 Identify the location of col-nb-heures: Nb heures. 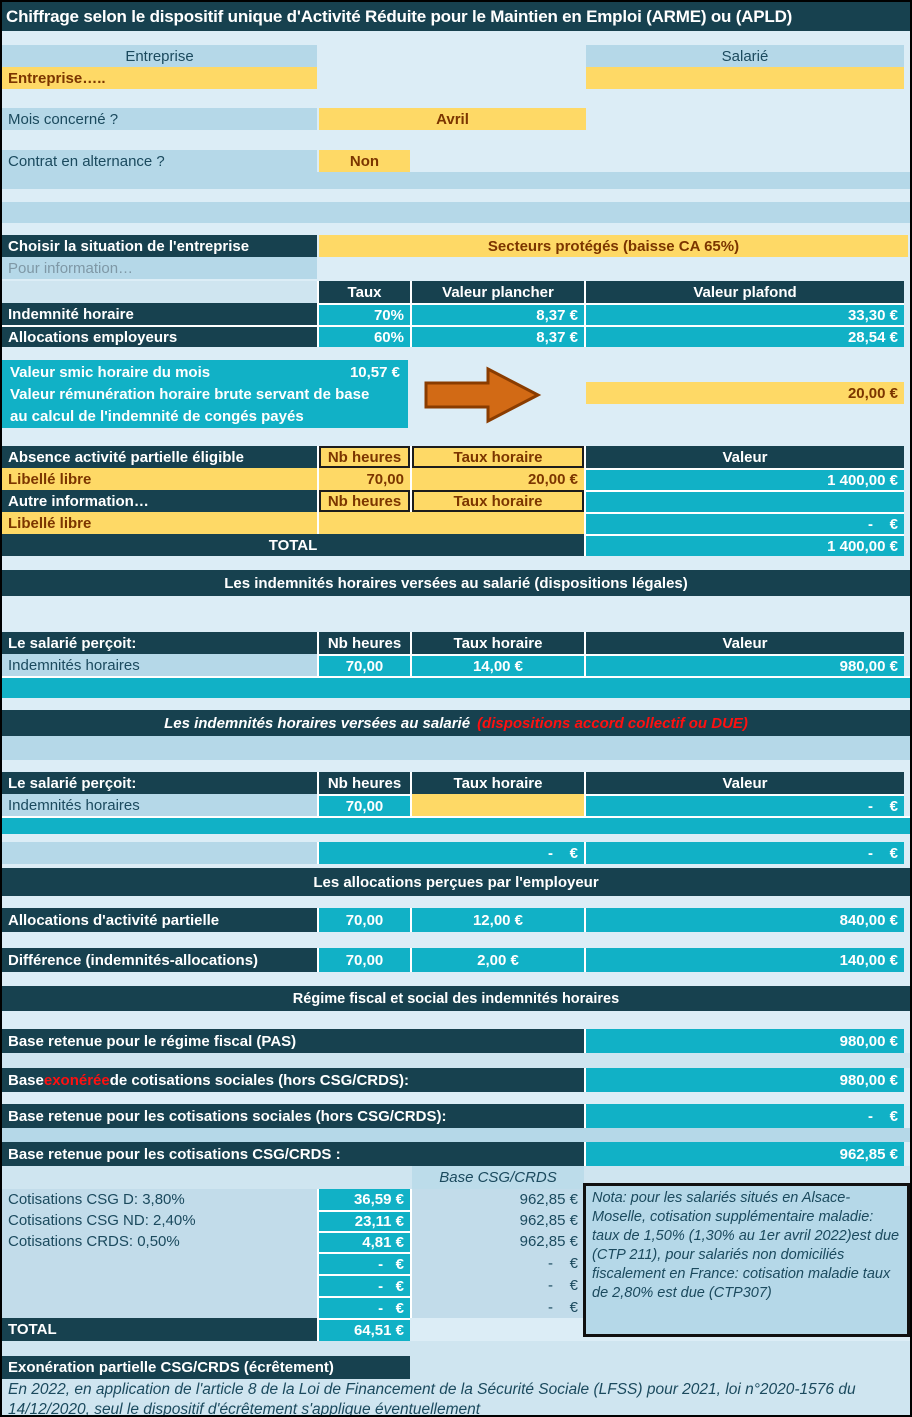
(364, 501).